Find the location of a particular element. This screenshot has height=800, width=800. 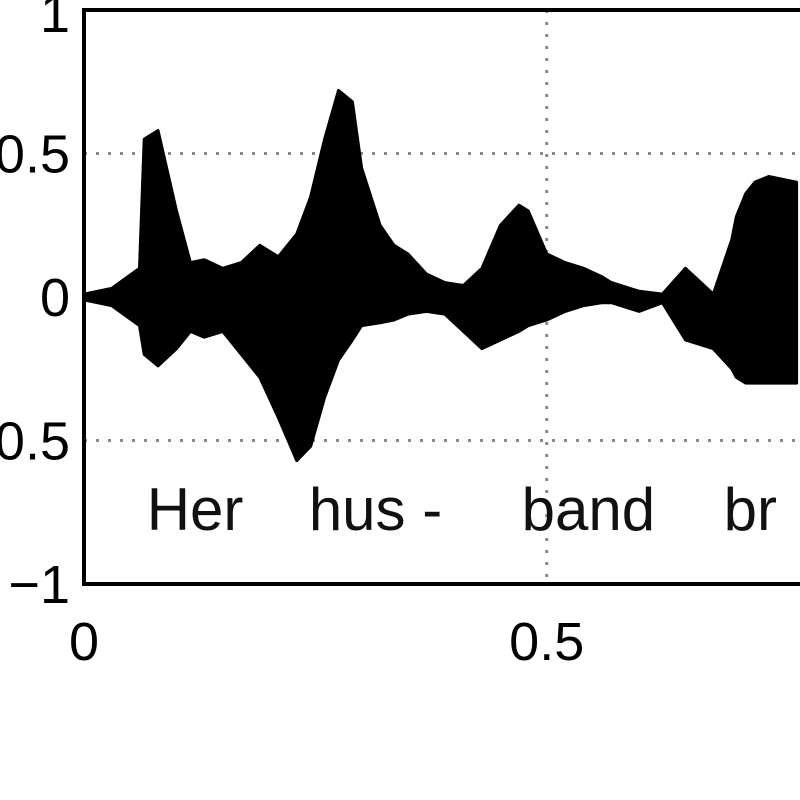

word-annotation: Her is located at coordinates (195, 509).